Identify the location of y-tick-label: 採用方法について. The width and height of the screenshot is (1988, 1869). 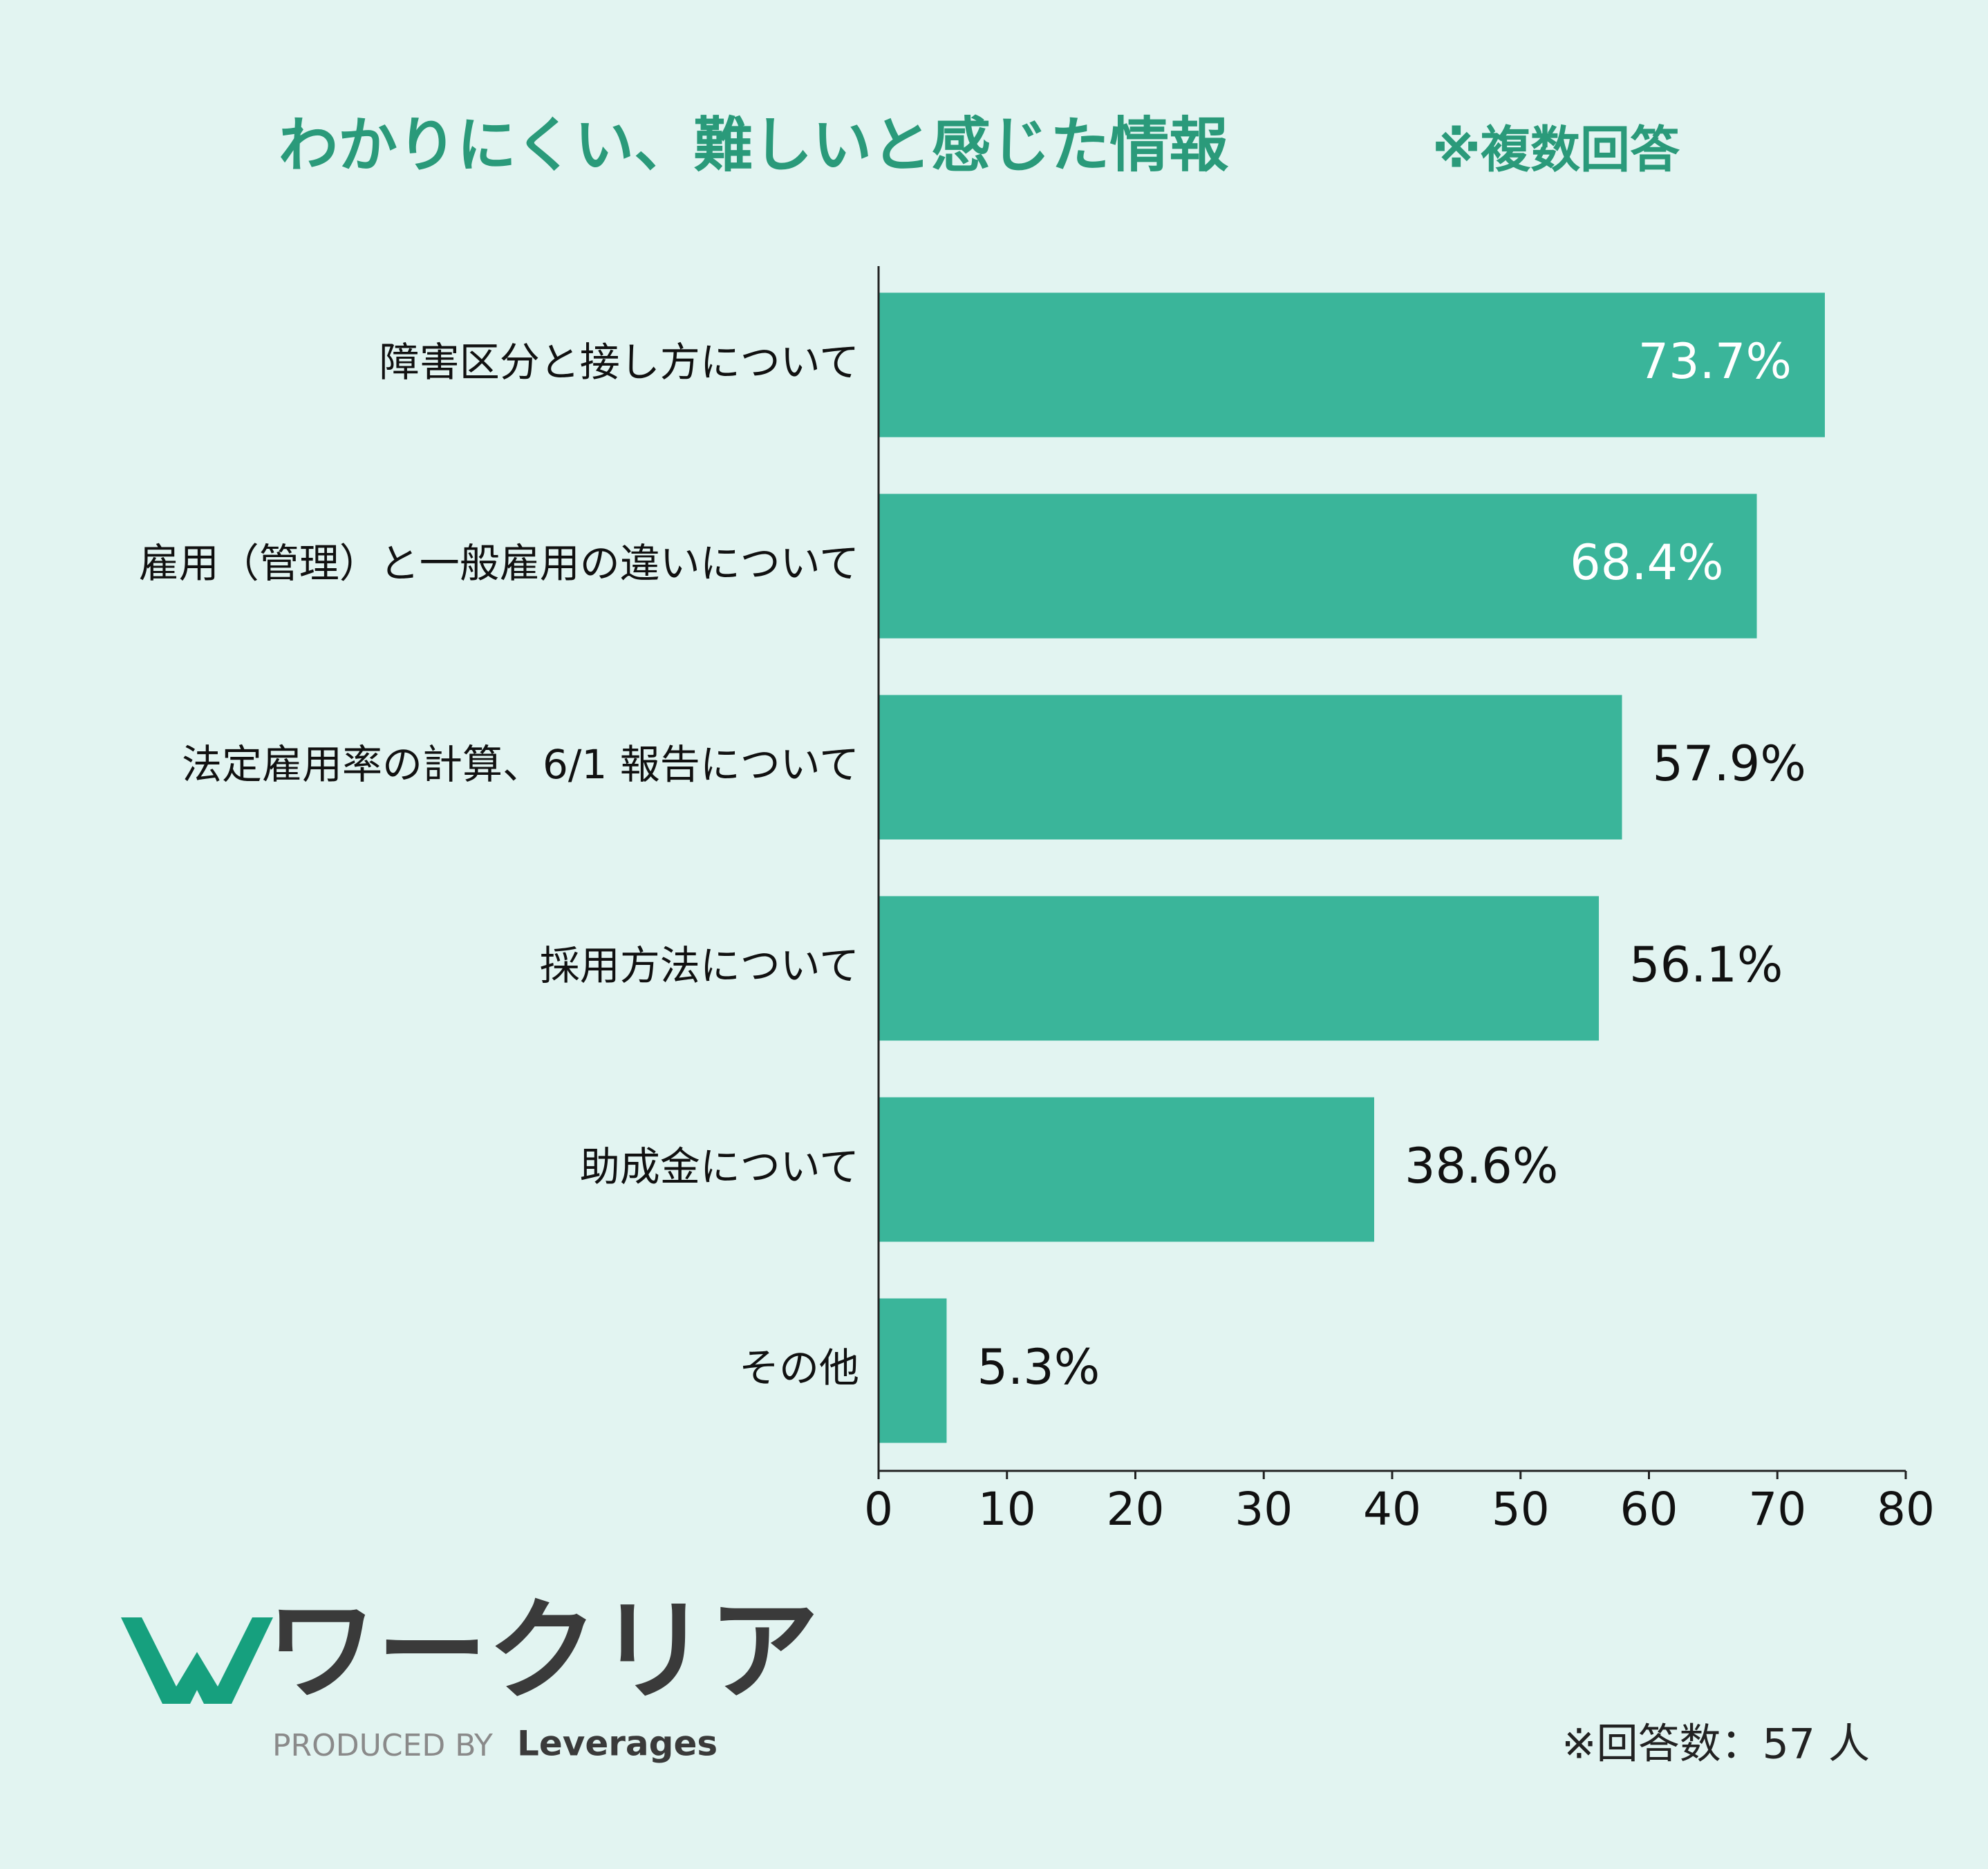
(699, 966).